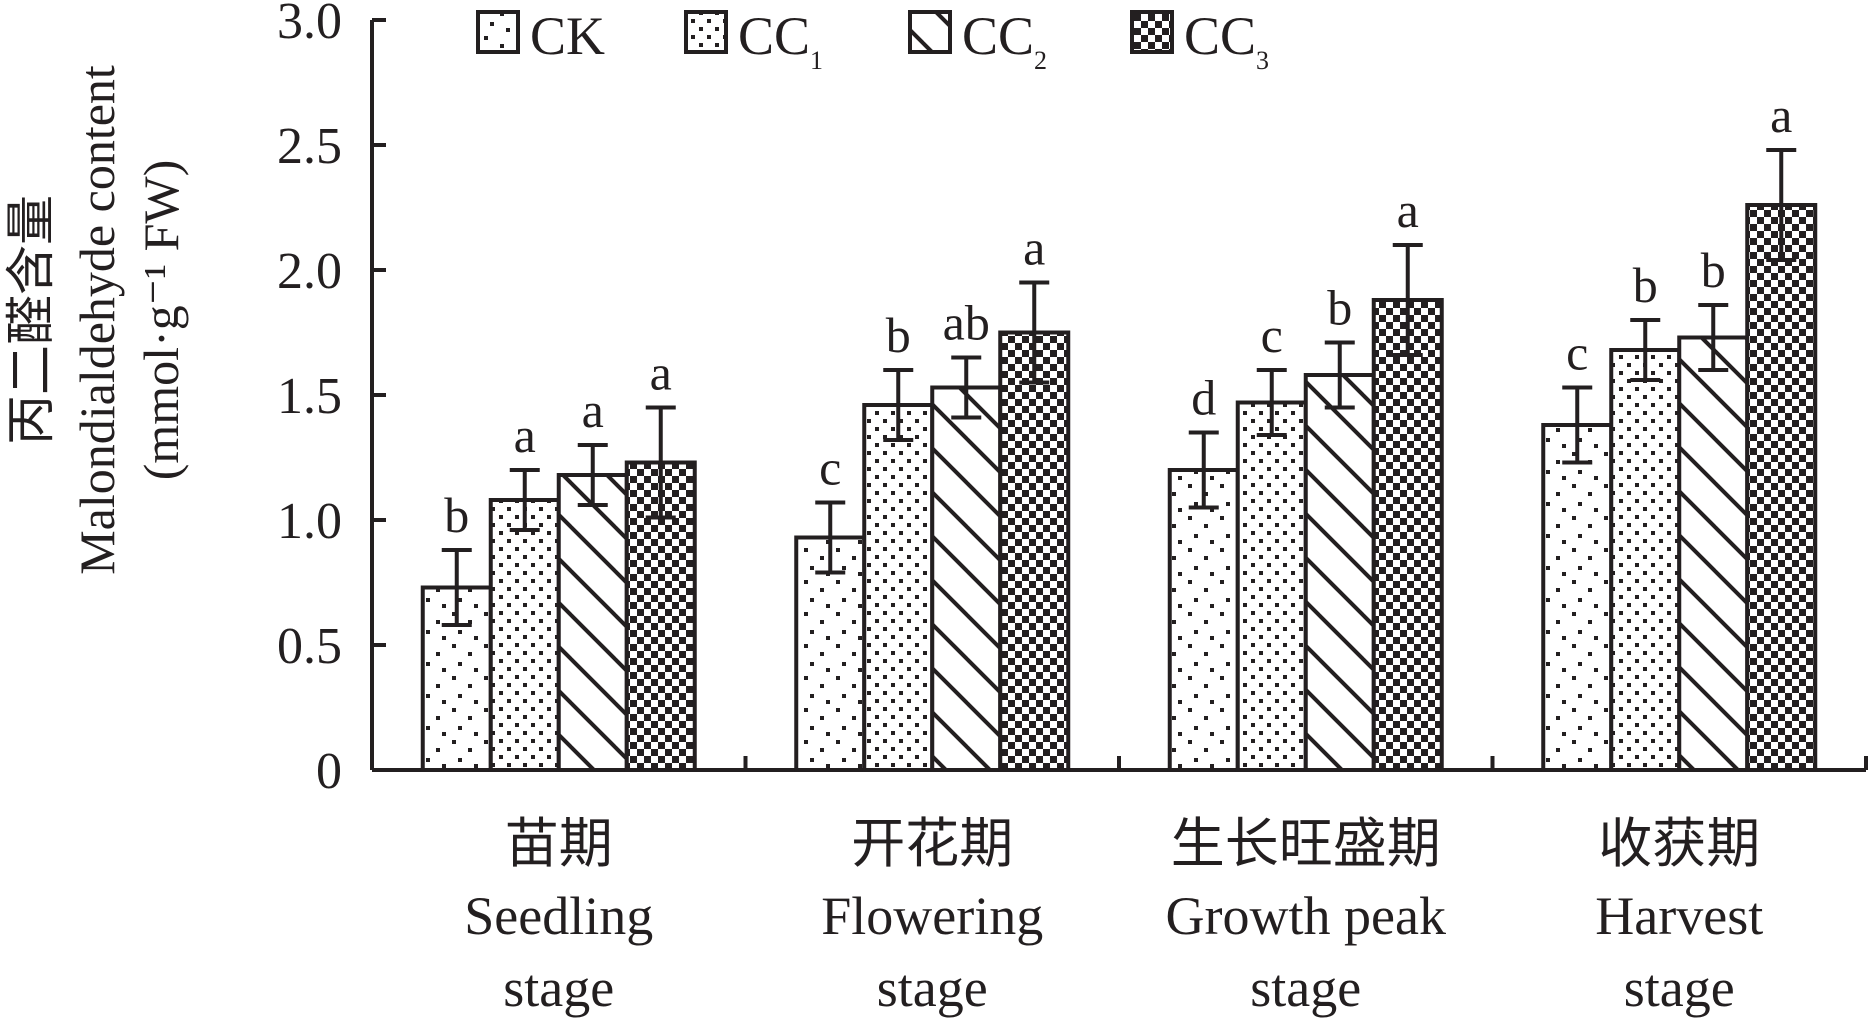 The height and width of the screenshot is (1024, 1873). What do you see at coordinates (932, 916) in the screenshot?
I see `category-label-en: Flowering` at bounding box center [932, 916].